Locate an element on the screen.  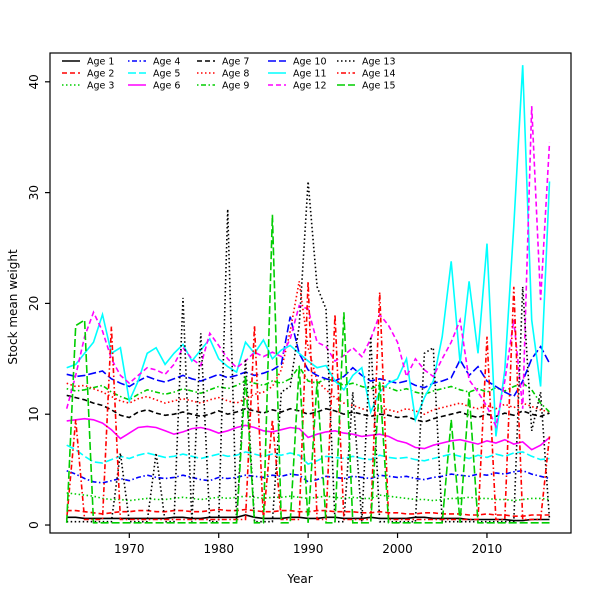
legend-label-age-11: Age 11 is located at coordinates (309, 74).